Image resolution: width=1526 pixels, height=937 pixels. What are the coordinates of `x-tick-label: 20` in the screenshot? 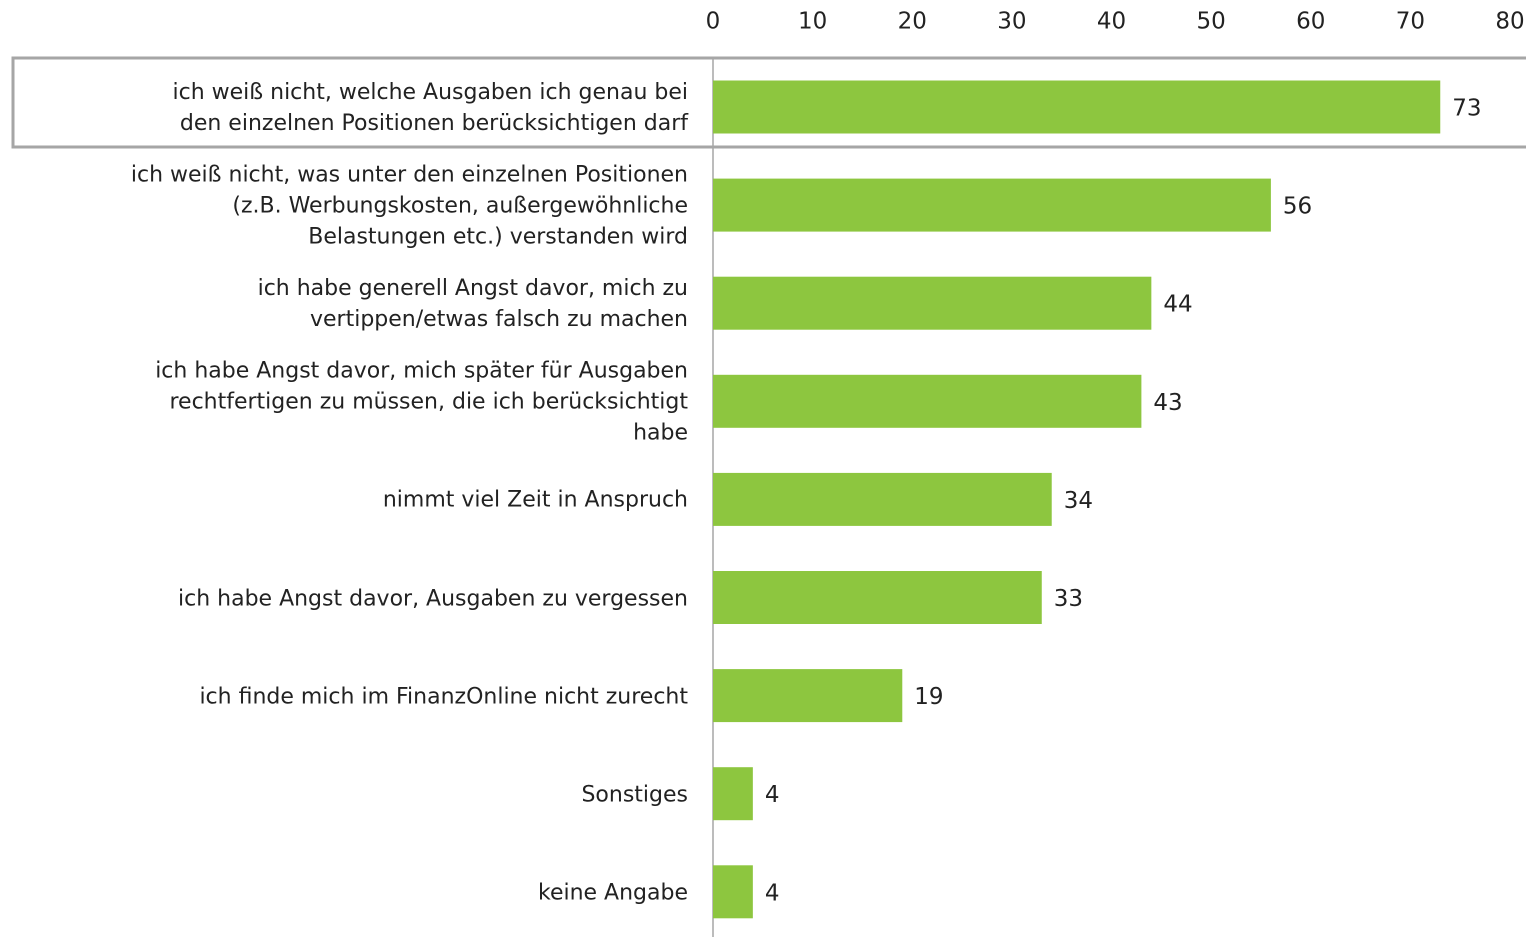 It's located at (912, 22).